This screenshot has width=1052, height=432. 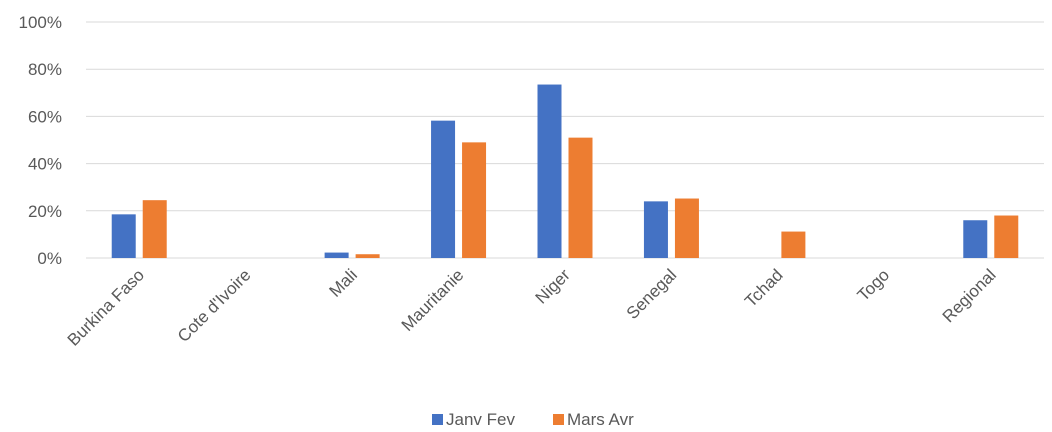 What do you see at coordinates (214, 305) in the screenshot?
I see `x-category-label: Cote d'Ivoire` at bounding box center [214, 305].